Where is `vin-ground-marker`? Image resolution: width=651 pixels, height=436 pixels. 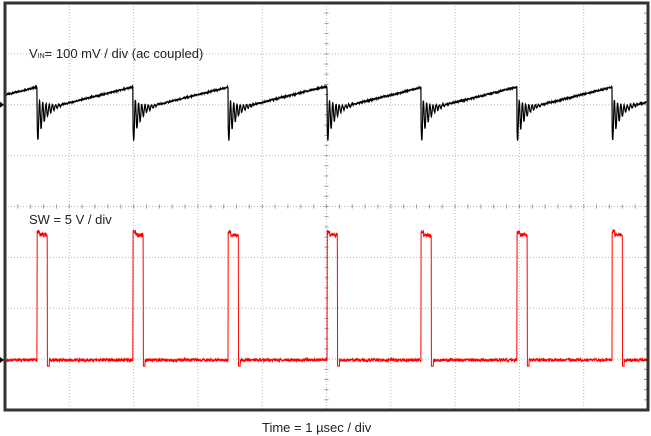
vin-ground-marker is located at coordinates (2, 104).